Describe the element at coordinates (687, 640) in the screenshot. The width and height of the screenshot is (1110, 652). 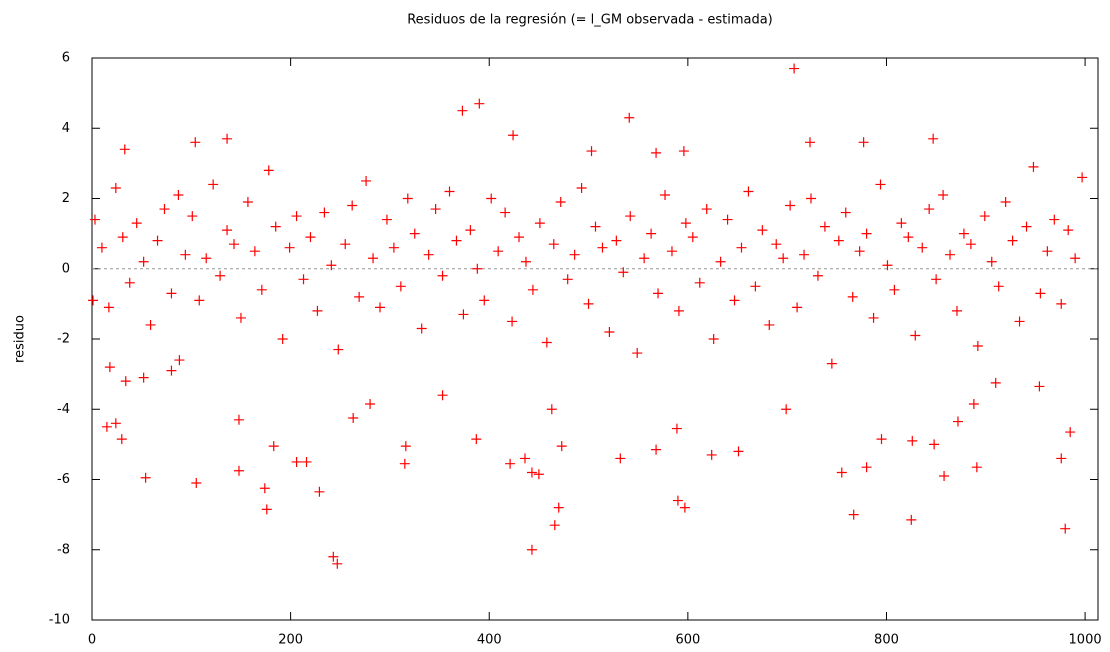
I see `x-tick-label: 600` at that location.